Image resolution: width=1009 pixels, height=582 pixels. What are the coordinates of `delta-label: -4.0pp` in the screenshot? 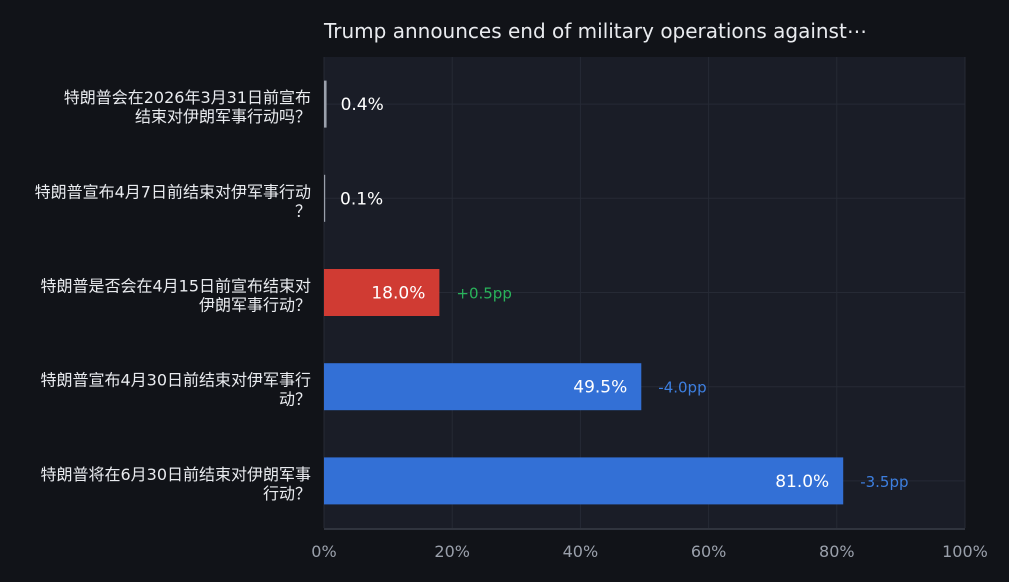 It's located at (682, 388).